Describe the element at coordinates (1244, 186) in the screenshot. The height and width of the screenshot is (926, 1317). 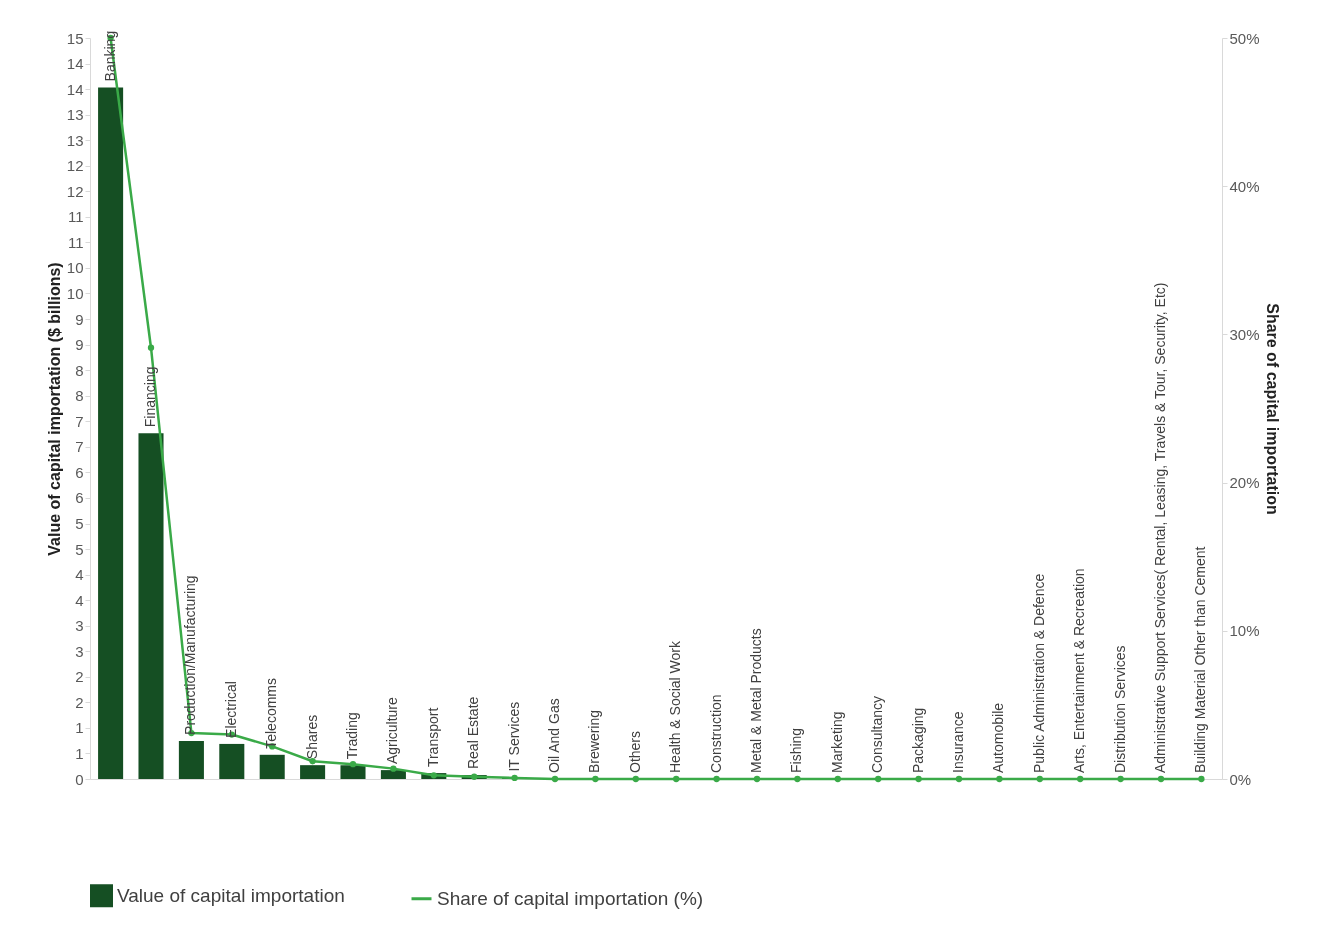
I see `y2-tick-label: 40%` at that location.